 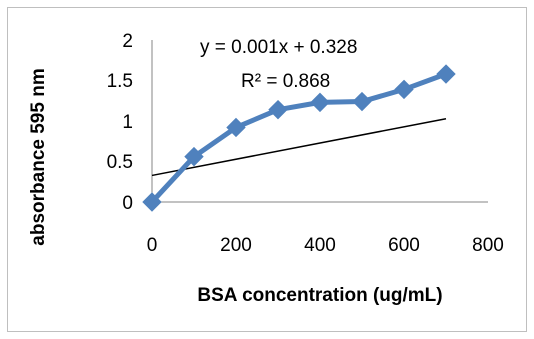 I want to click on y-tick-label: 0.5, so click(x=120, y=162).